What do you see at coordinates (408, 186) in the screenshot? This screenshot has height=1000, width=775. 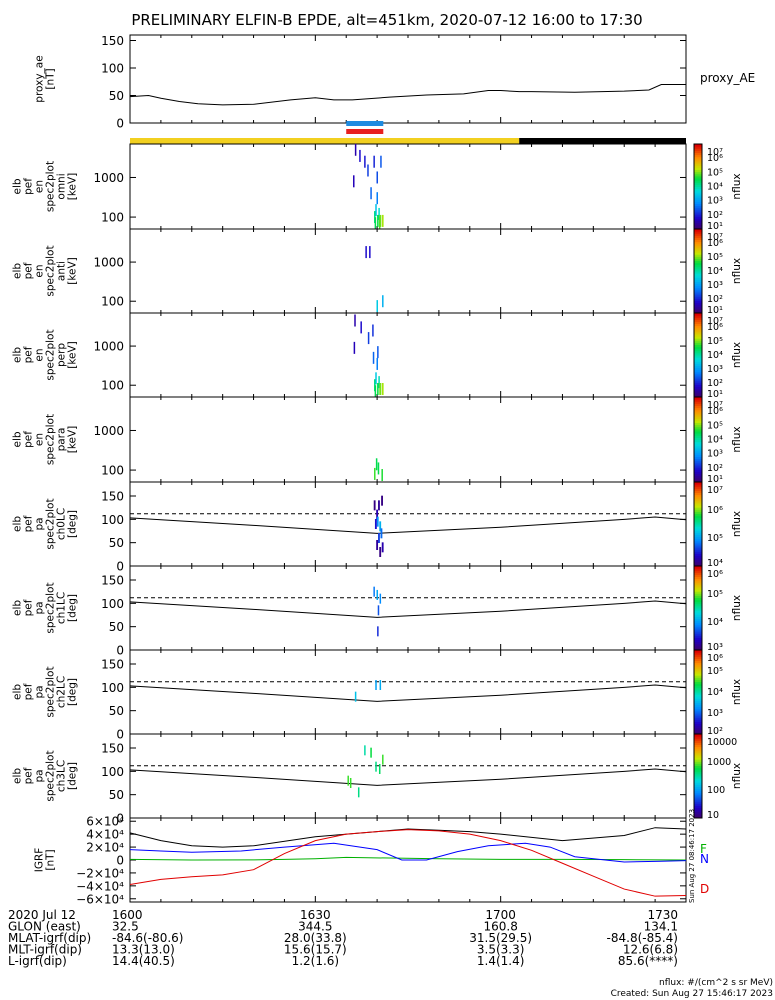 I see `omni-frame` at bounding box center [408, 186].